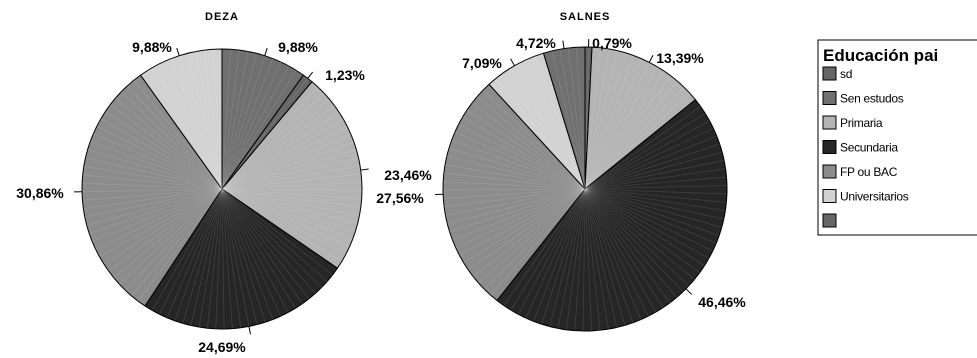  Describe the element at coordinates (869, 172) in the screenshot. I see `legend-entry-label: FP ou BAC` at that location.